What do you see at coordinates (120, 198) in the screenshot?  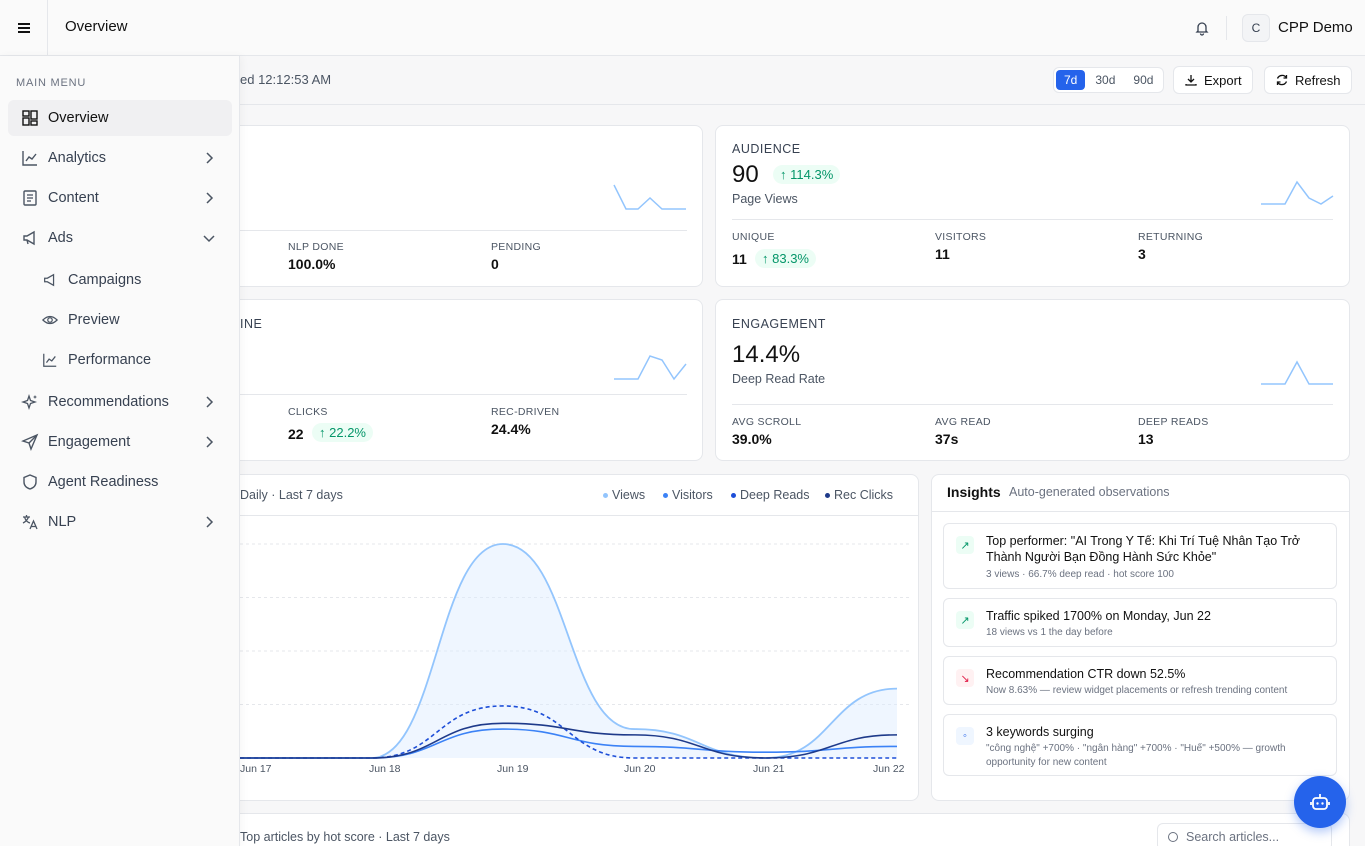 I see `sidebar-item-content: Content` at bounding box center [120, 198].